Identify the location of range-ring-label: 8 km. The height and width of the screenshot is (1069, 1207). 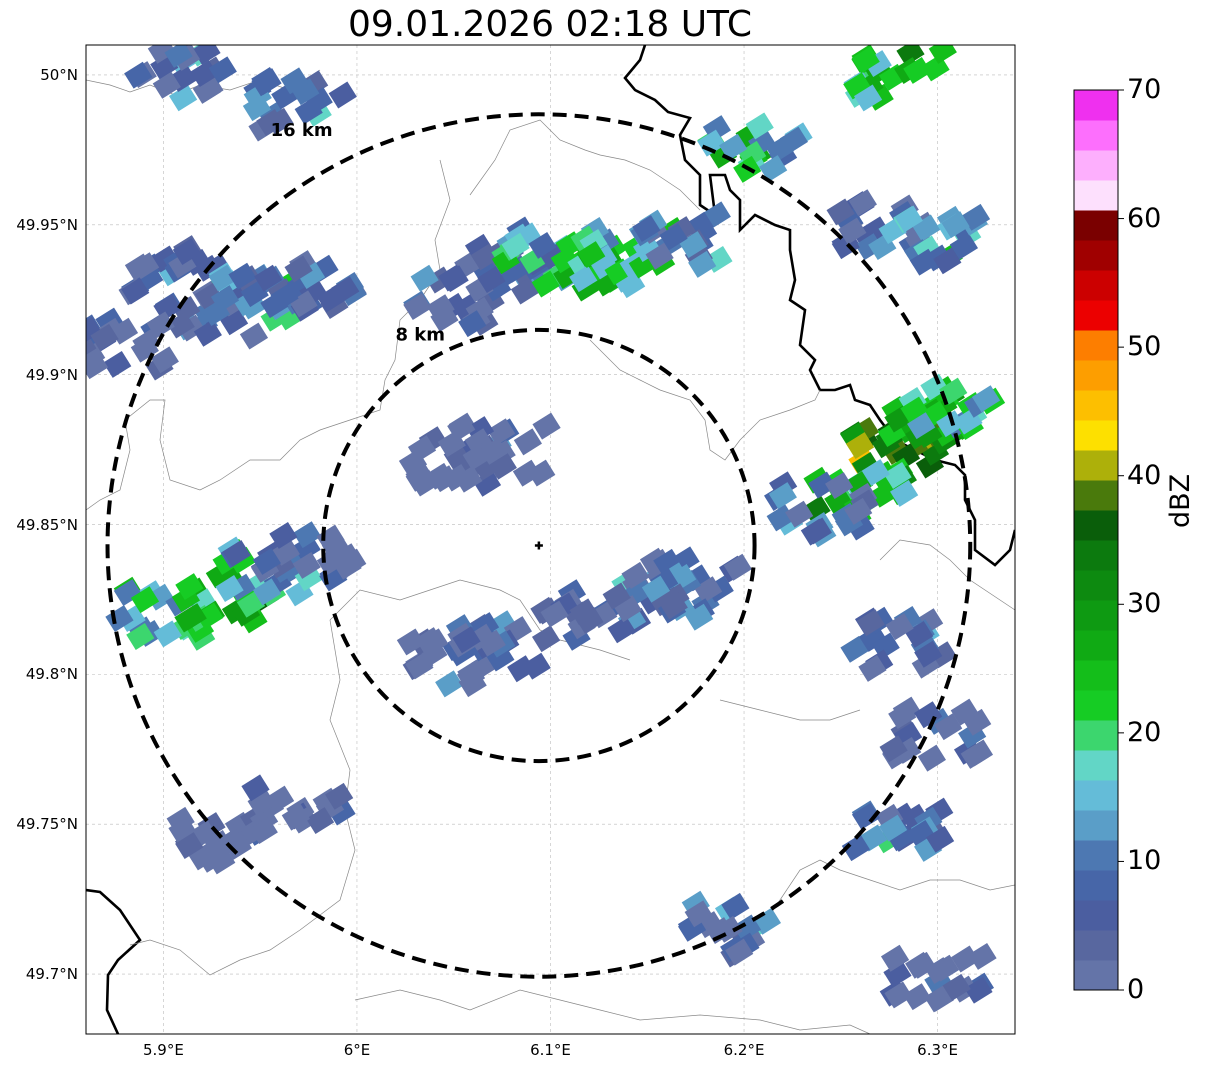
(420, 335).